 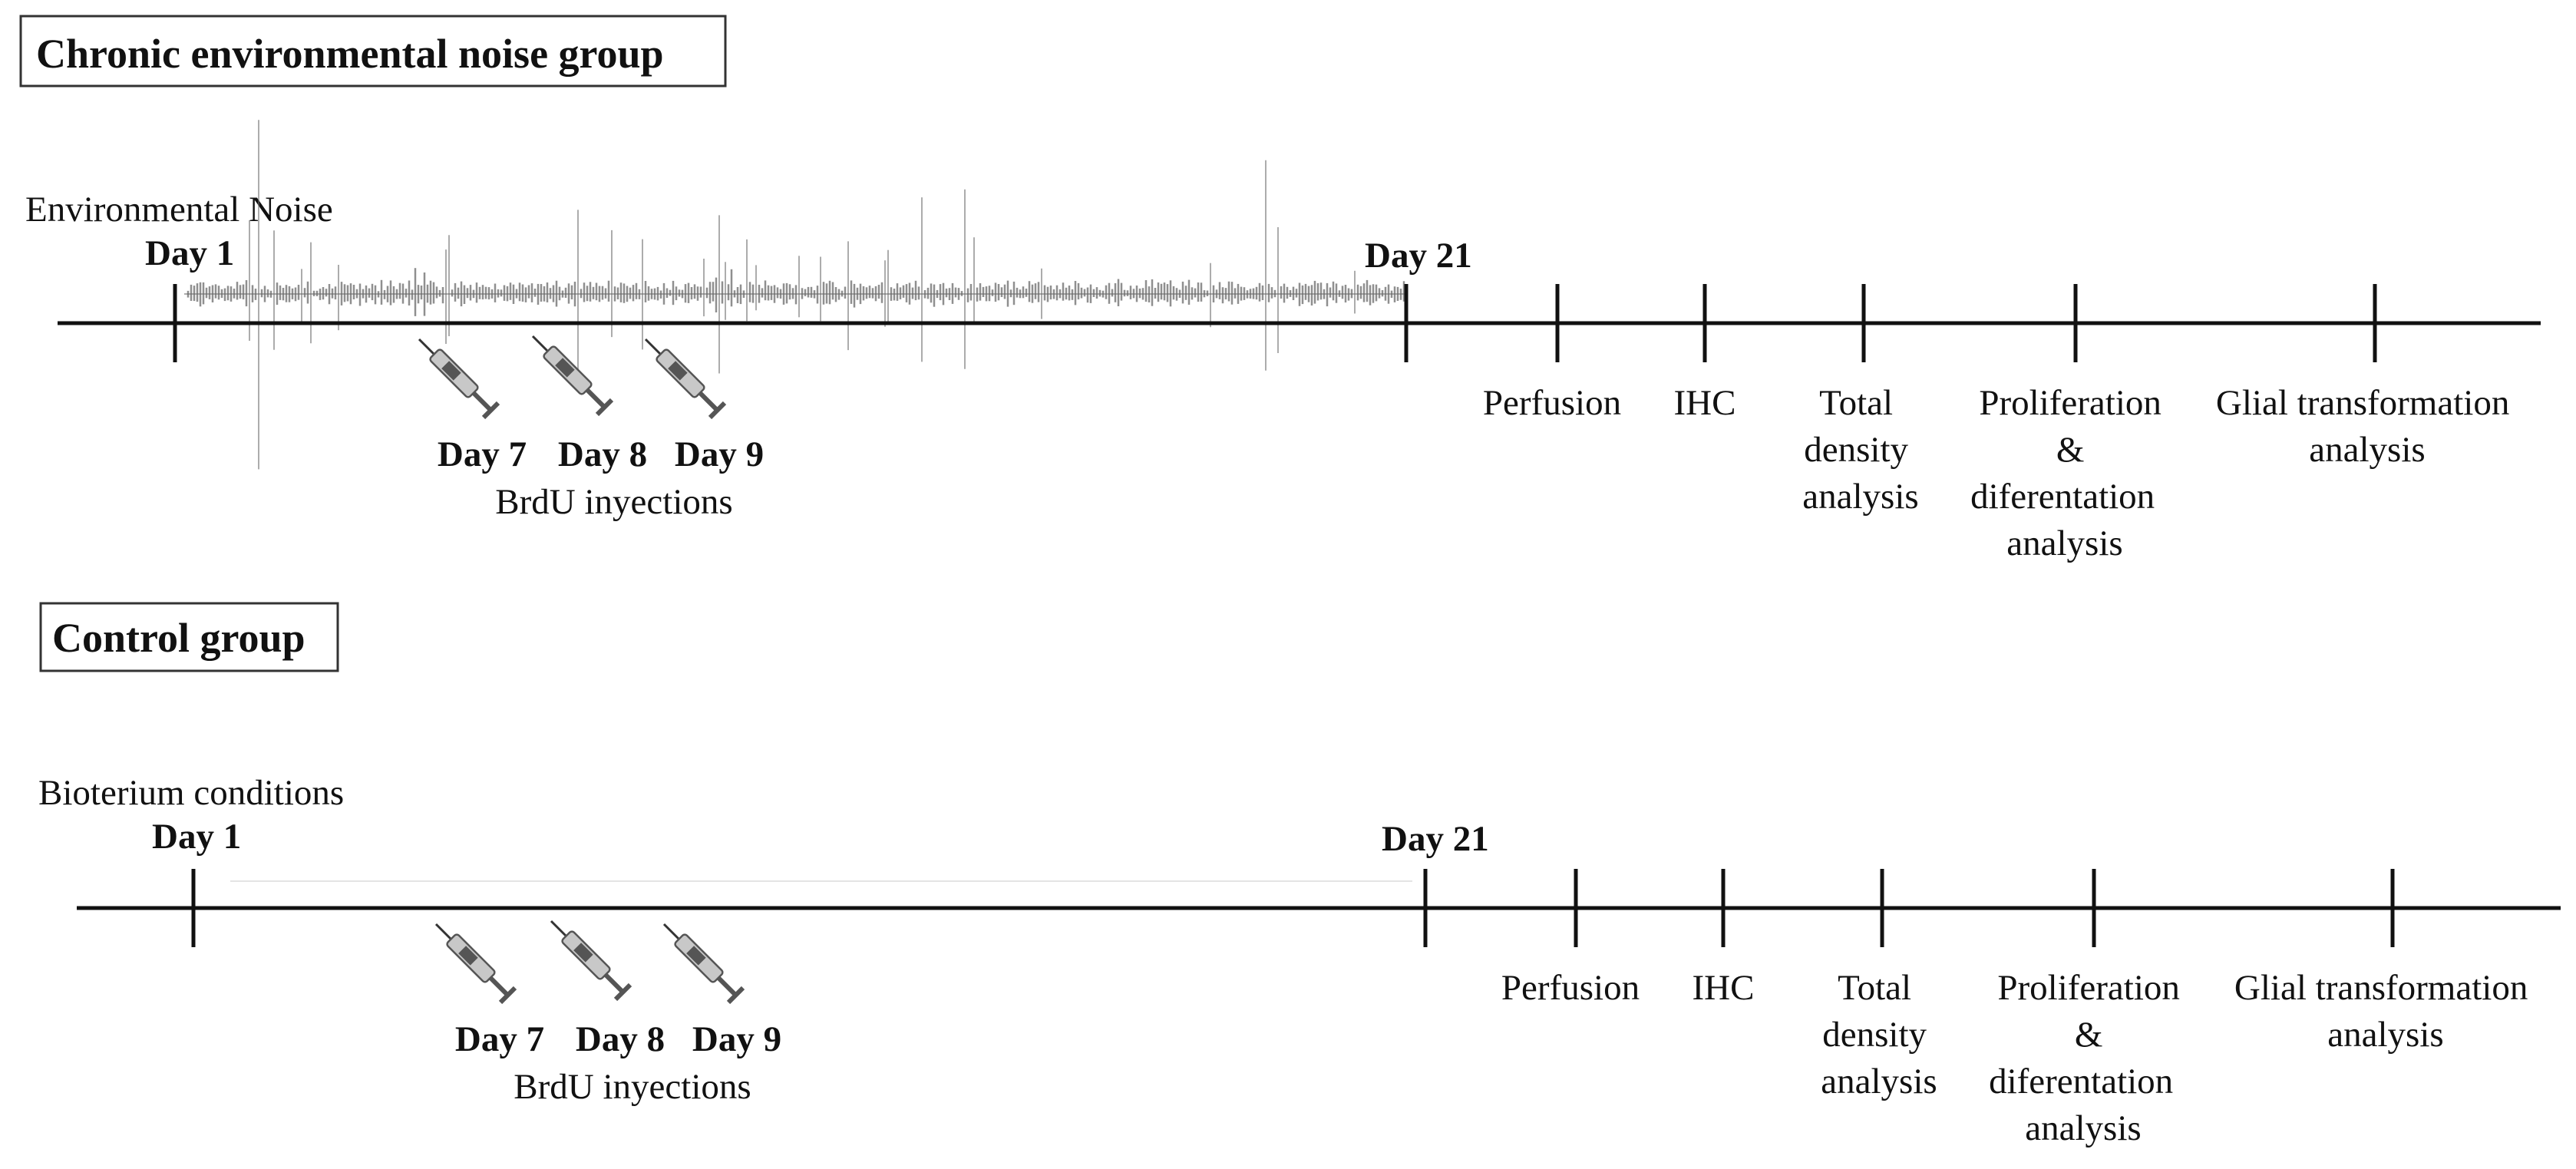 I want to click on control-injection-day-7: Day 7, so click(x=499, y=1039).